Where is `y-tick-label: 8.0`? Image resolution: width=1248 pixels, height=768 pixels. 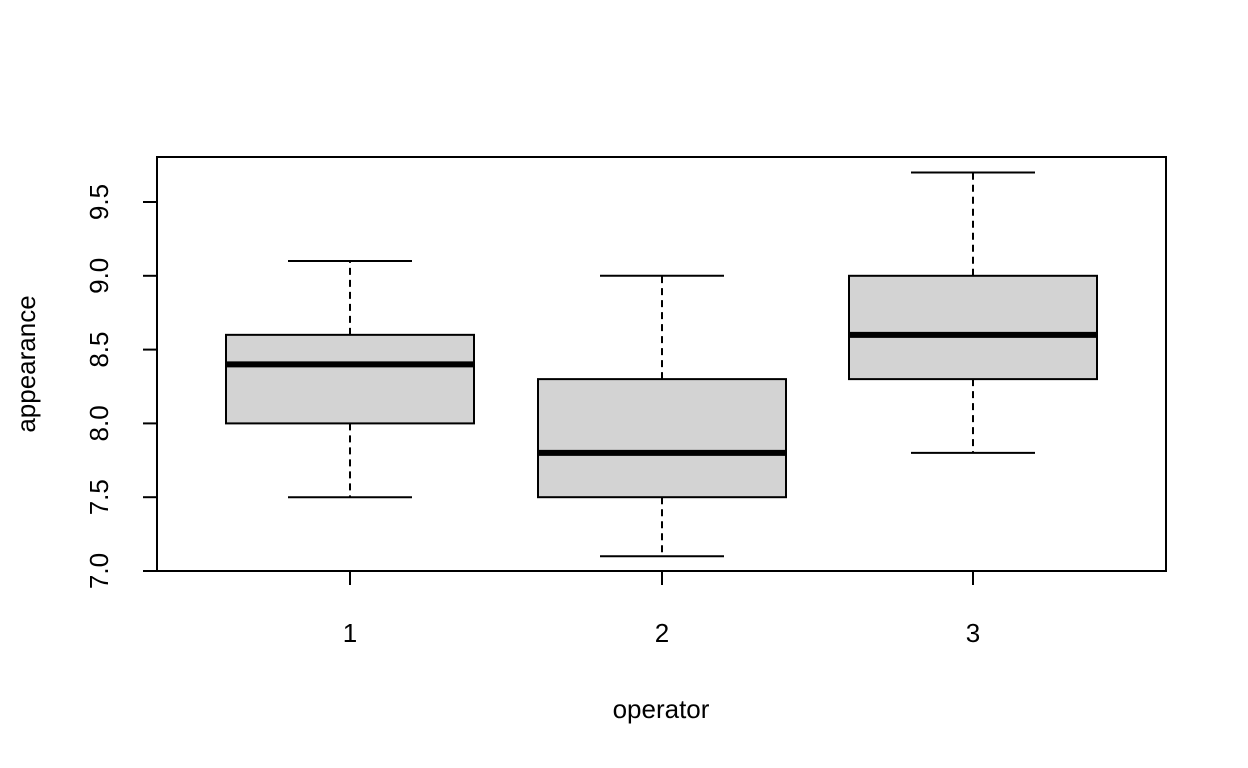
y-tick-label: 8.0 is located at coordinates (99, 423).